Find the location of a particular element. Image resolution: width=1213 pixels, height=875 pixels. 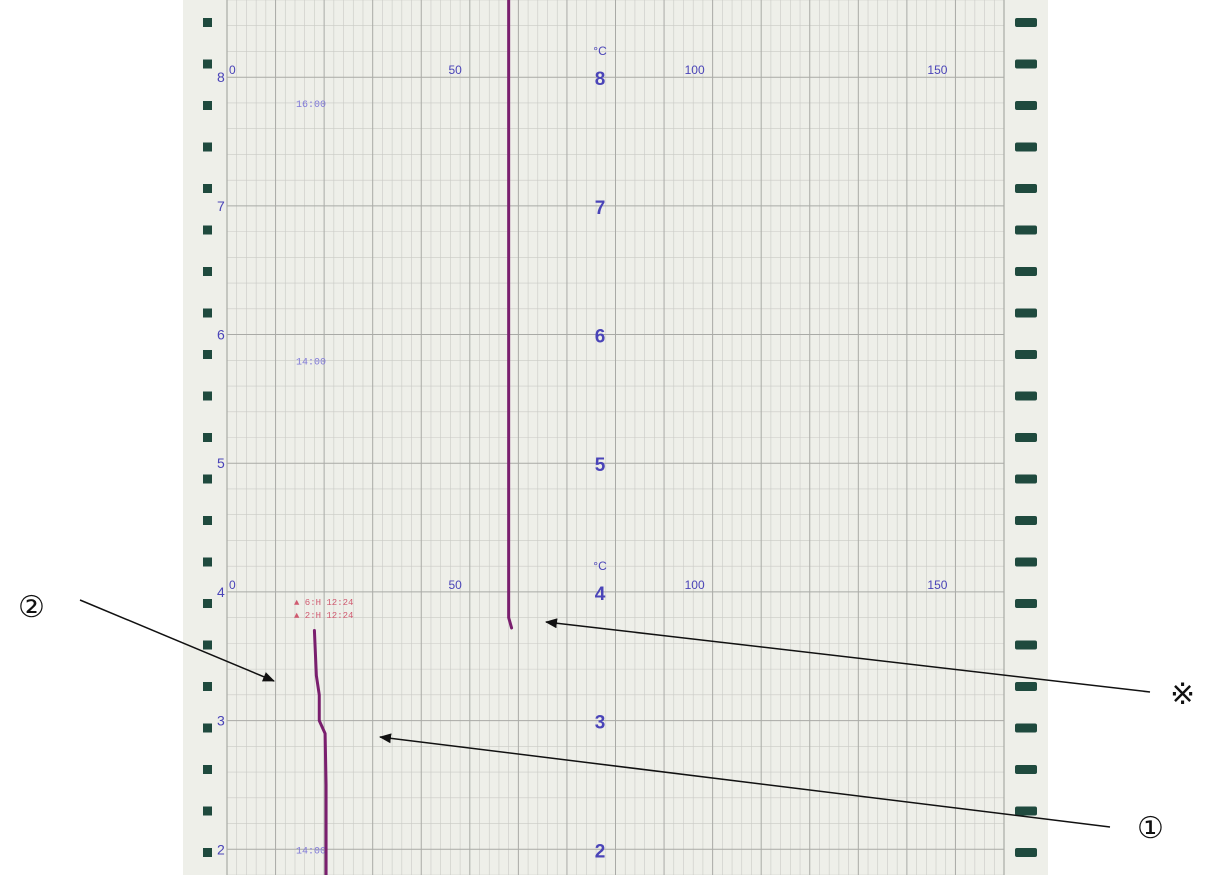

time-mark-label: 16:00 is located at coordinates (311, 105).